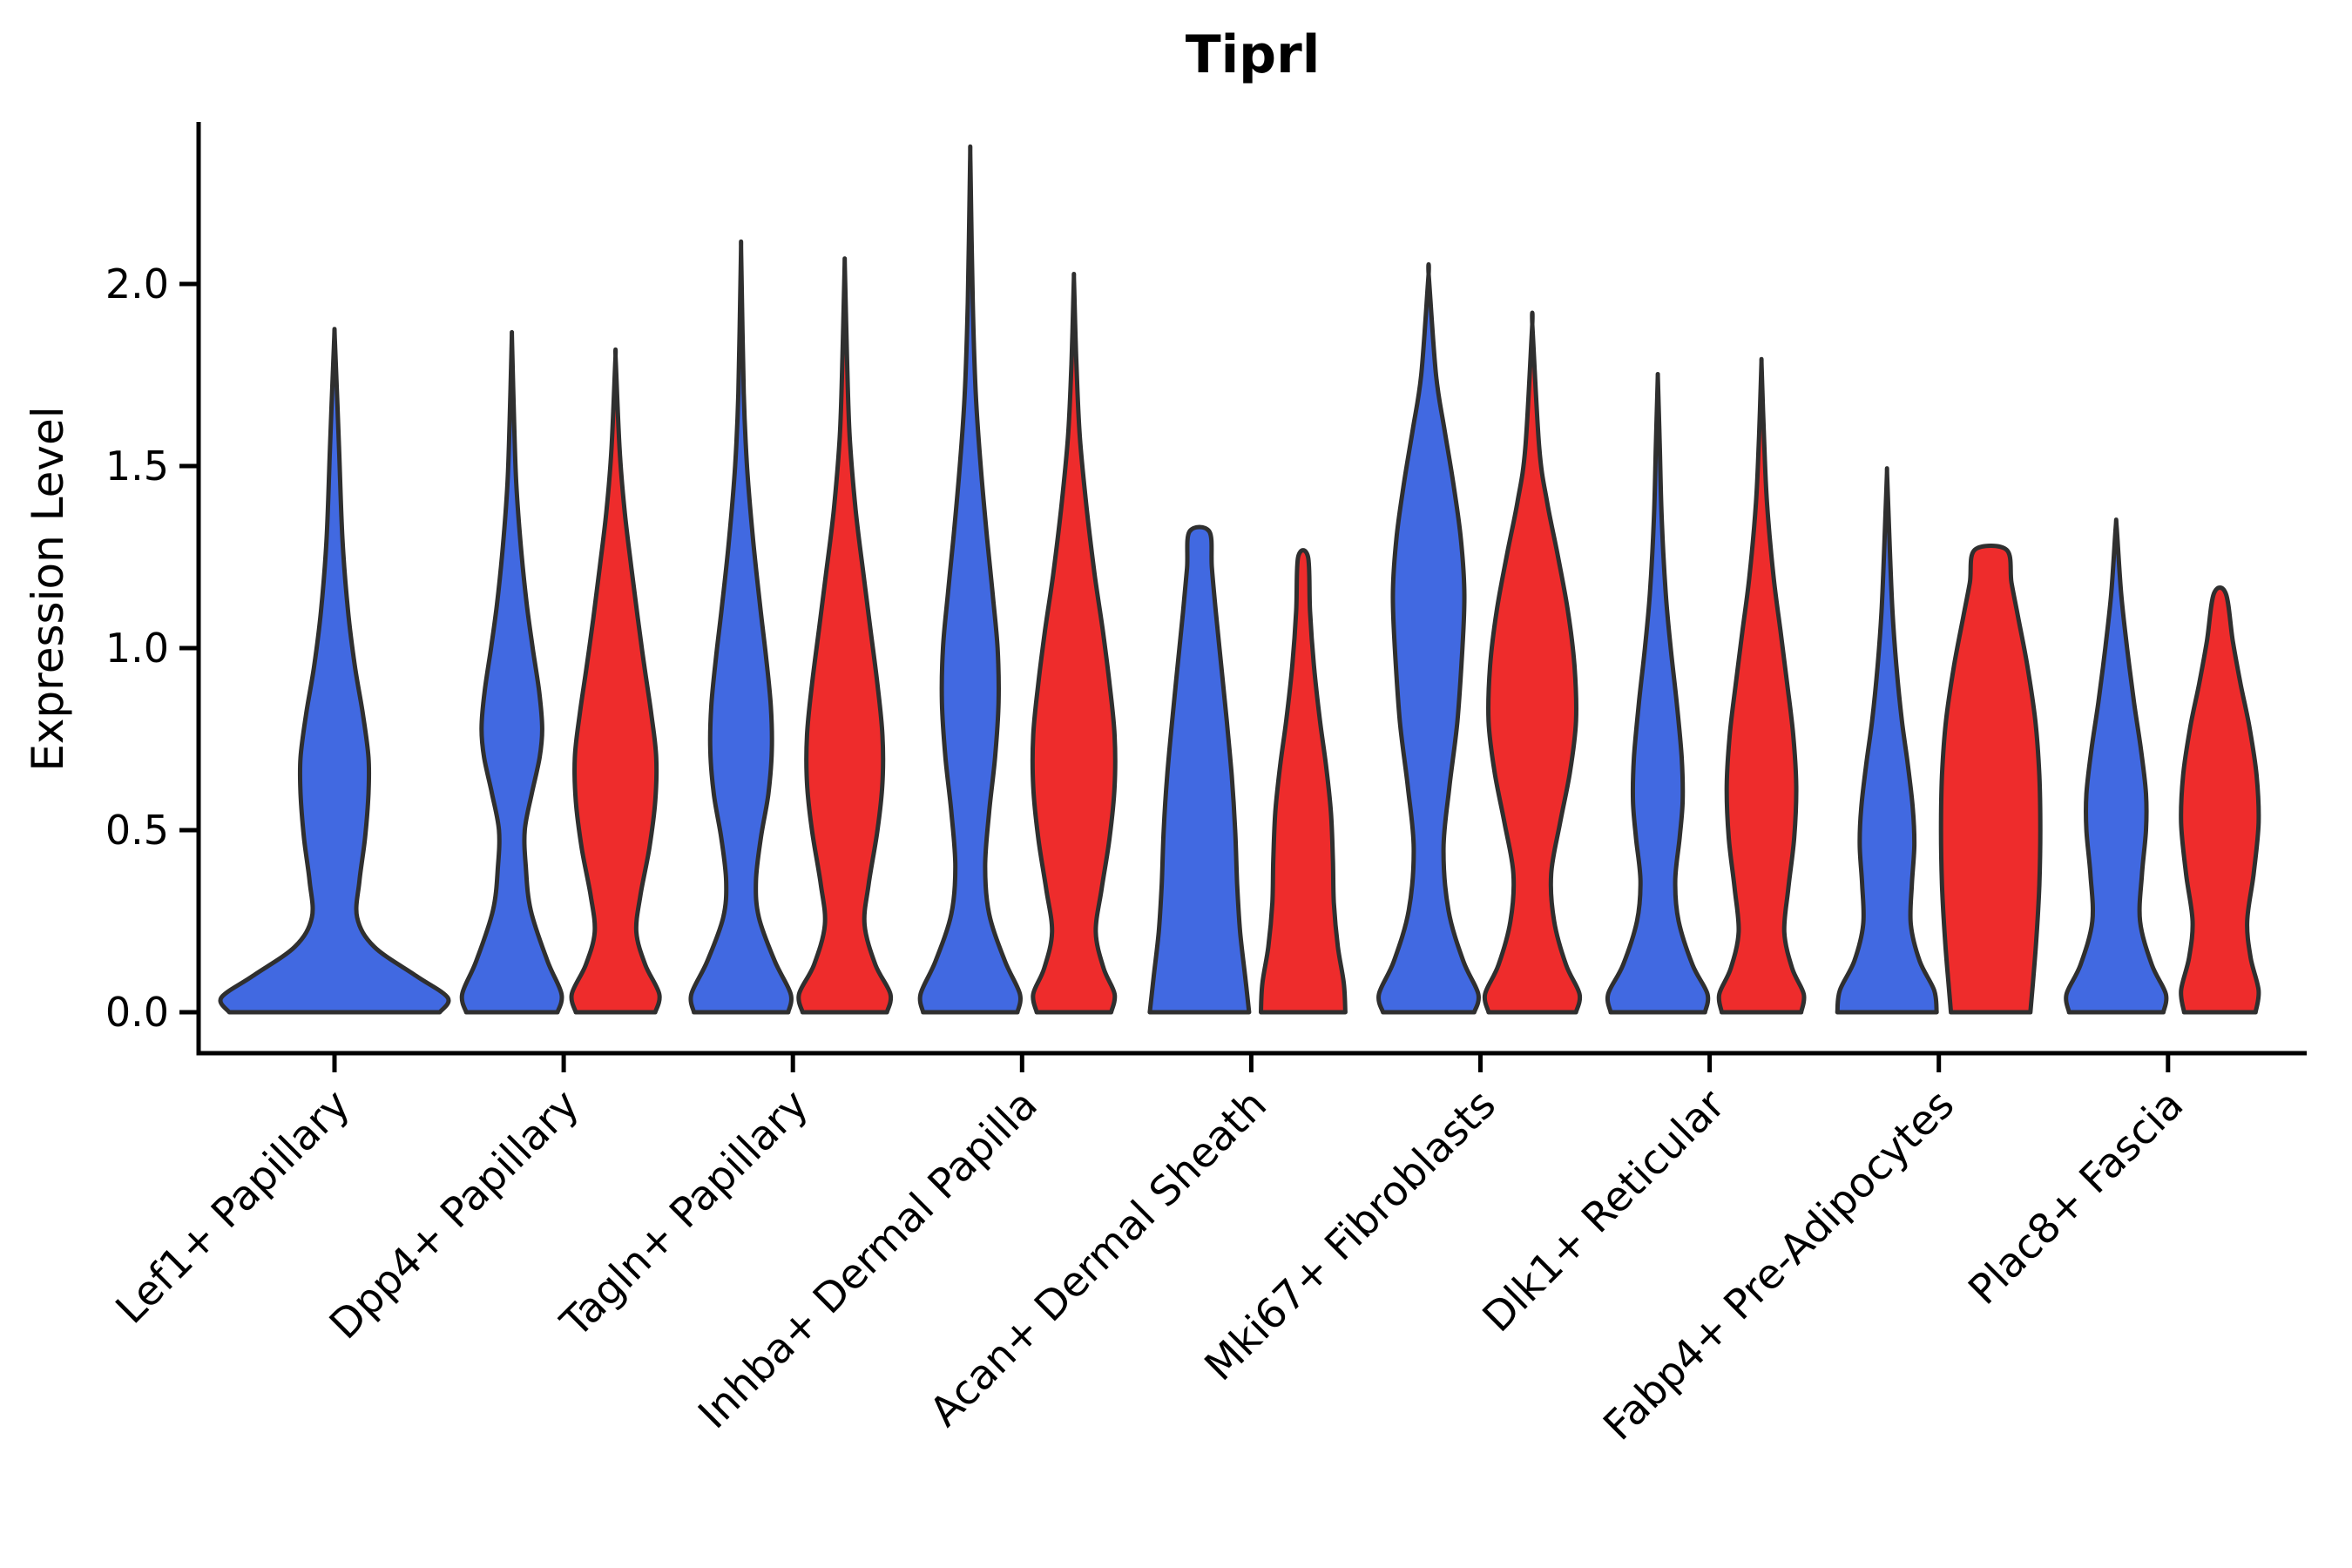 This screenshot has width=2352, height=1568. What do you see at coordinates (1253, 54) in the screenshot?
I see `chart-title: Tiprl` at bounding box center [1253, 54].